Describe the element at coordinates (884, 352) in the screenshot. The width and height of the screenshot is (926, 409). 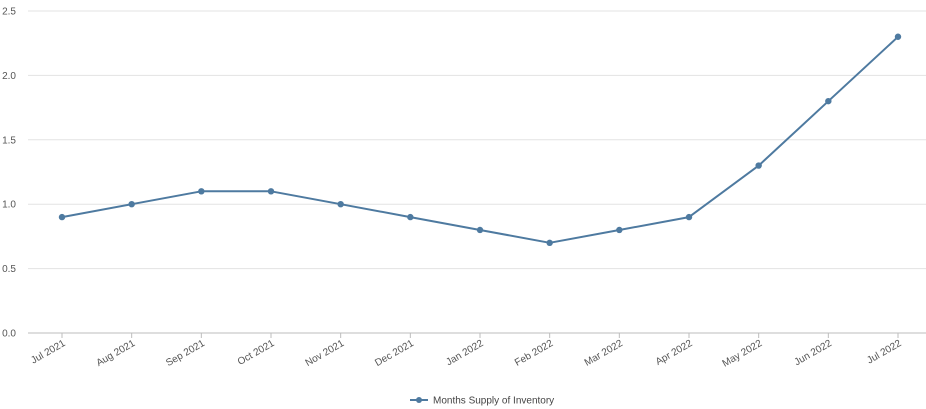
I see `x-tick-label: Jul 2022` at that location.